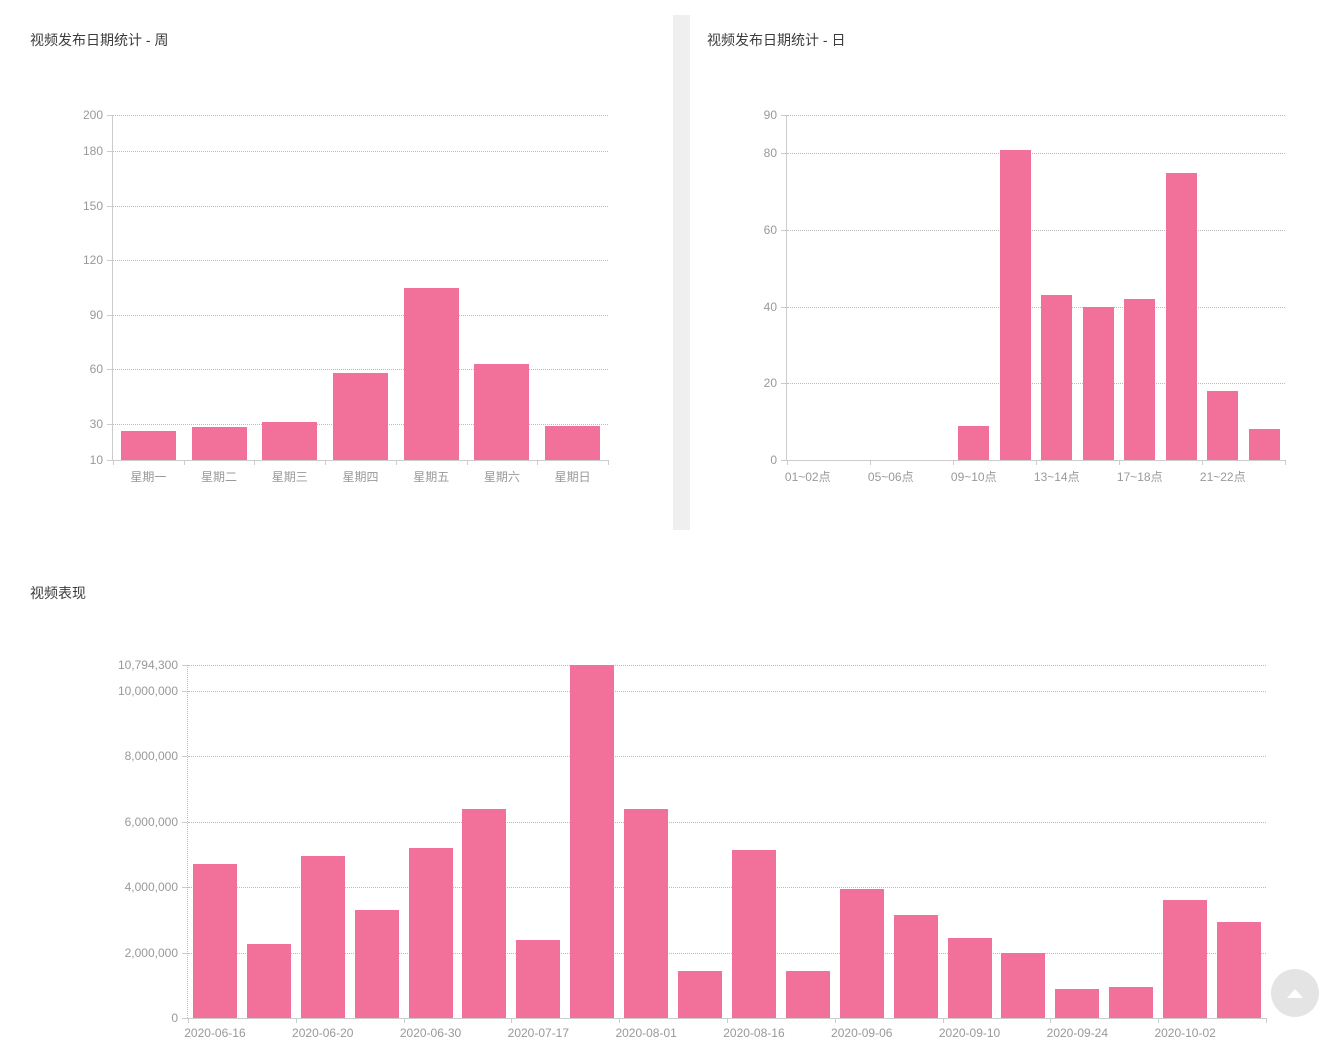  Describe the element at coordinates (360, 477) in the screenshot. I see `x-tick-label: 星期四` at that location.